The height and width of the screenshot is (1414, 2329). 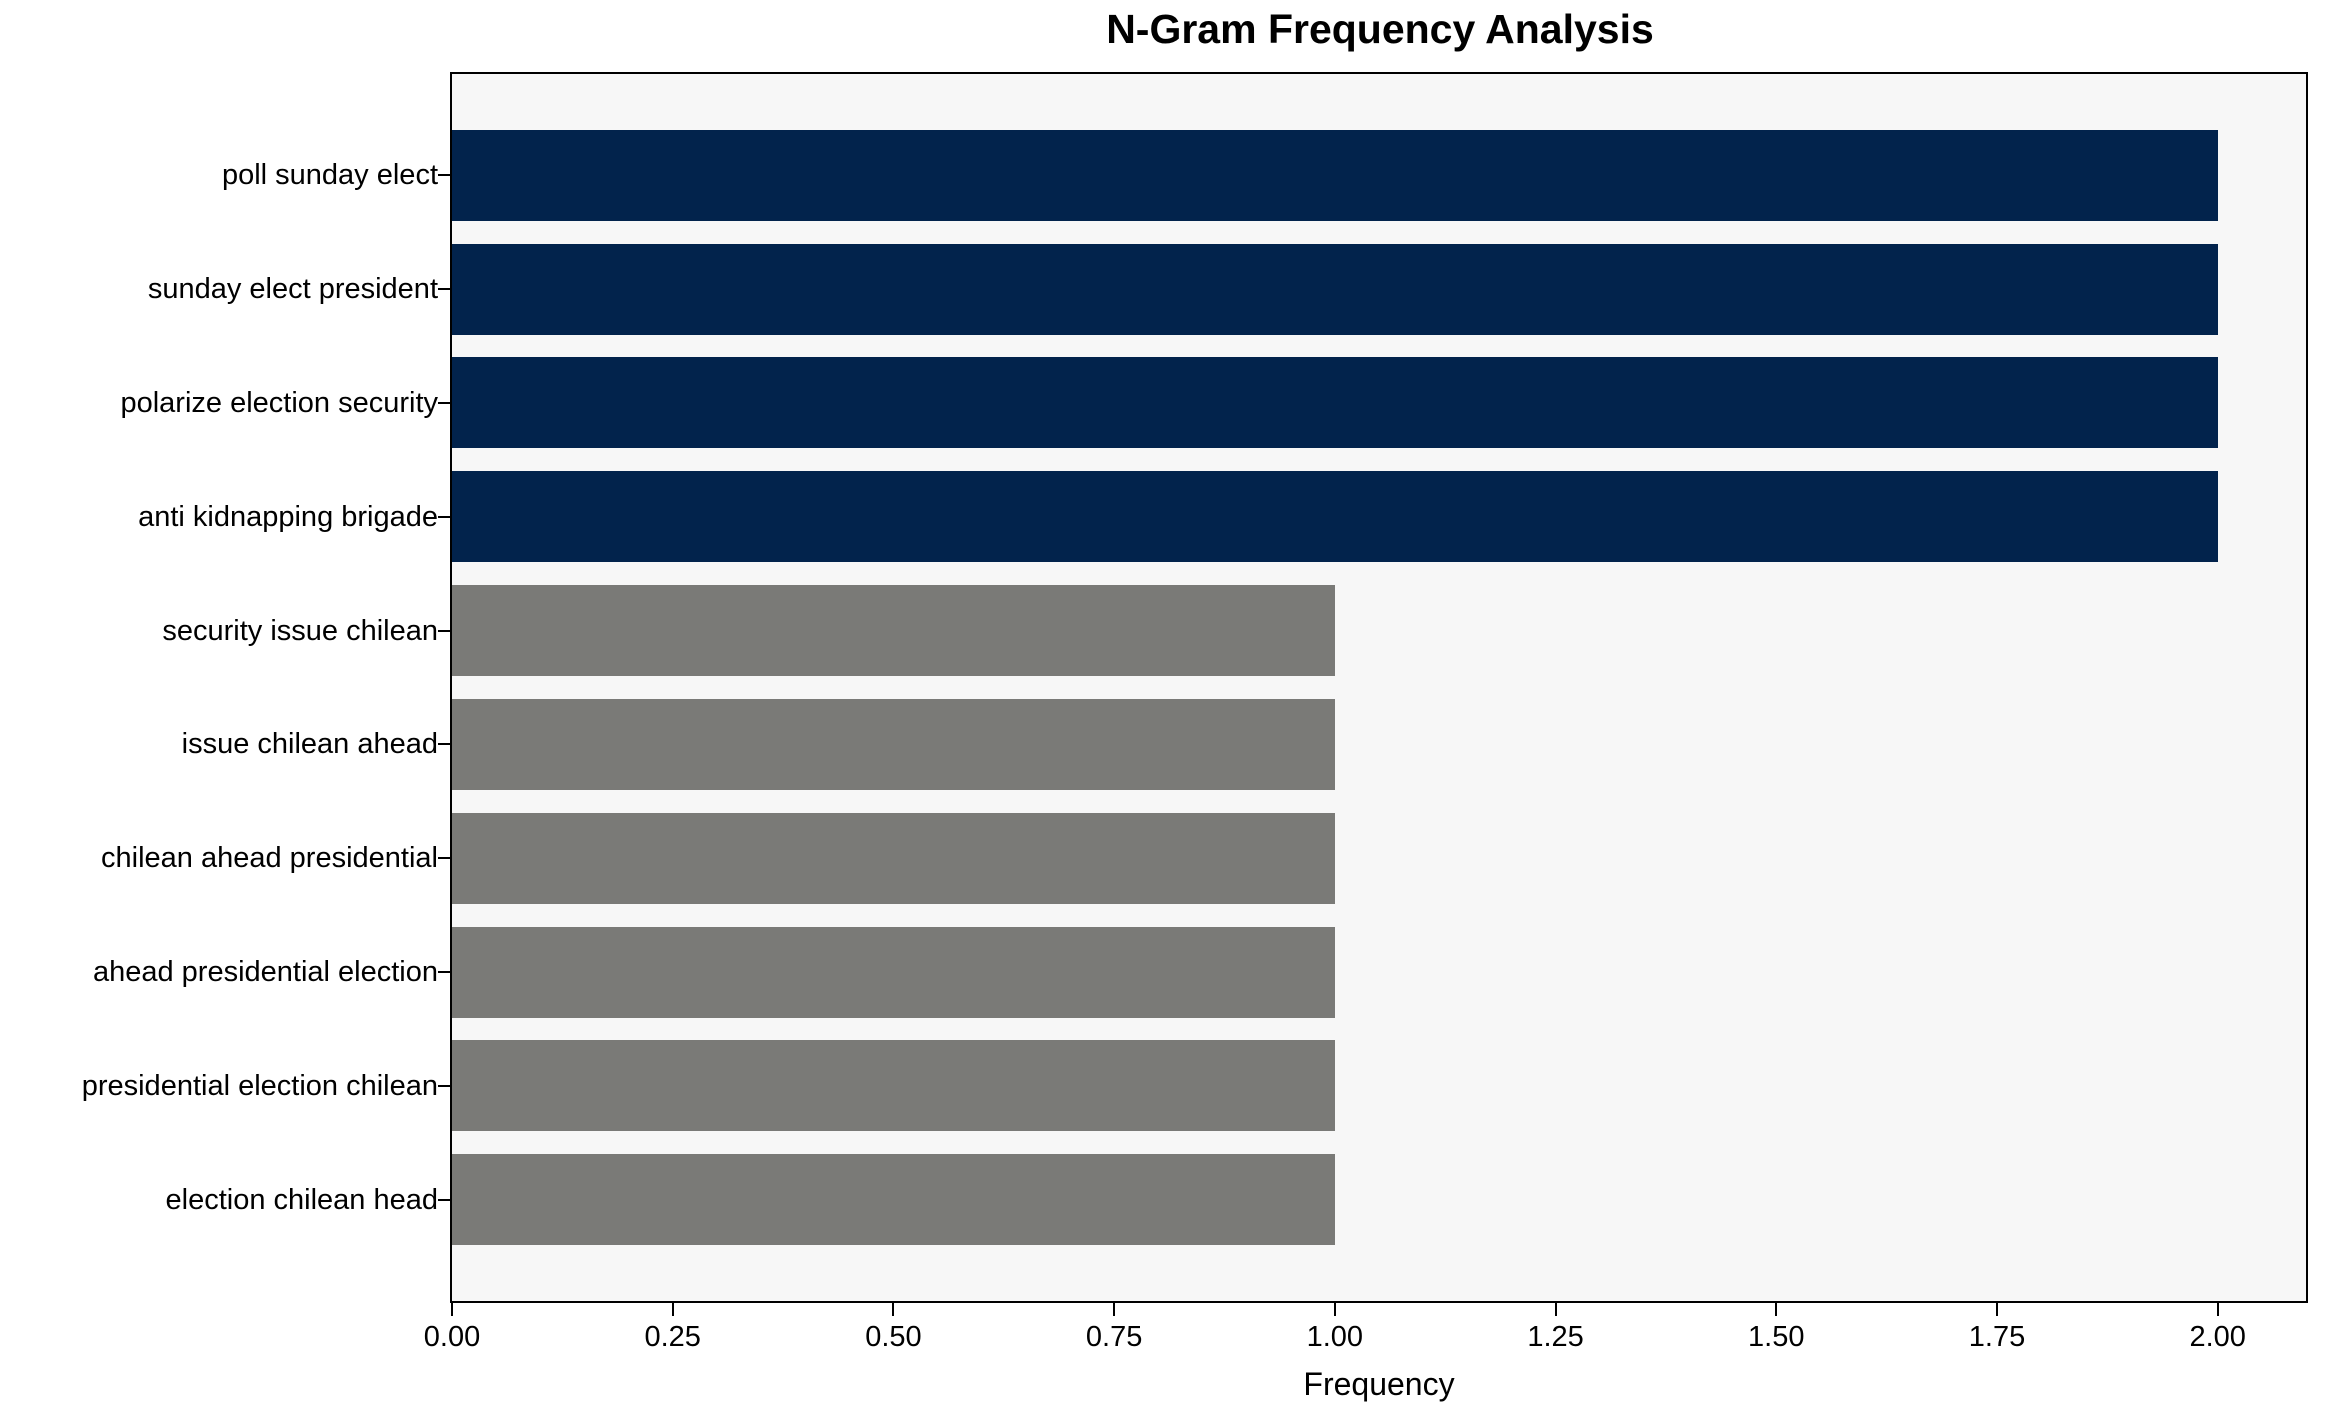 What do you see at coordinates (300, 630) in the screenshot?
I see `y-tick-label: security issue chilean` at bounding box center [300, 630].